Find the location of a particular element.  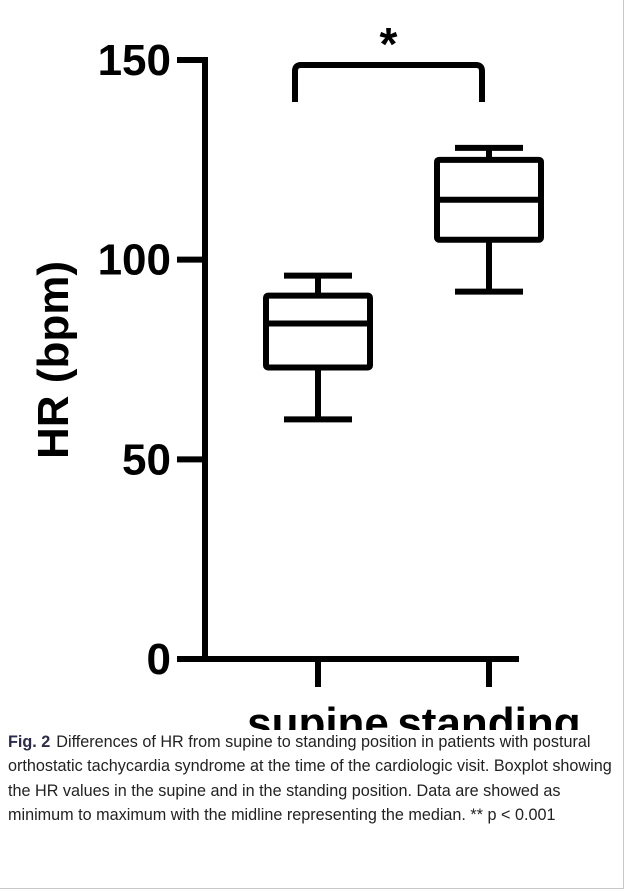

bracket-line is located at coordinates (388, 82).